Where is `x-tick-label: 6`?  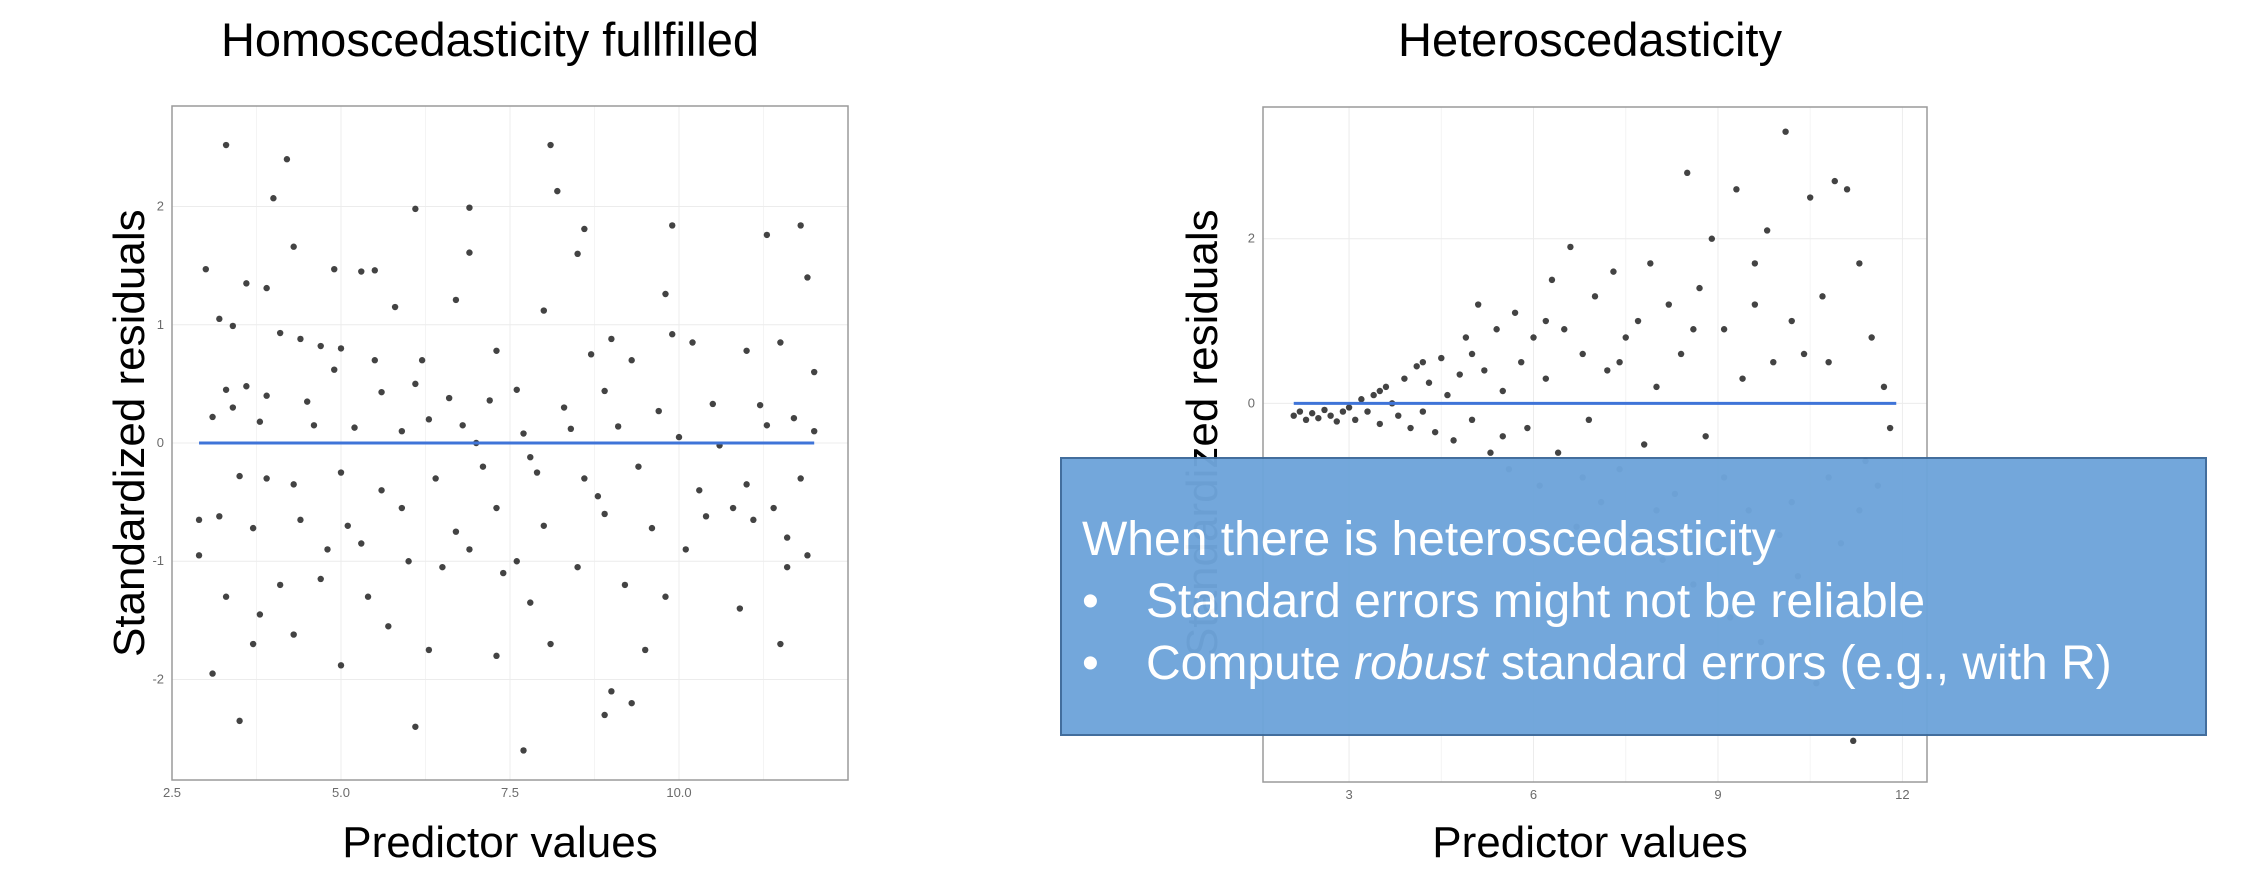 x-tick-label: 6 is located at coordinates (1533, 794).